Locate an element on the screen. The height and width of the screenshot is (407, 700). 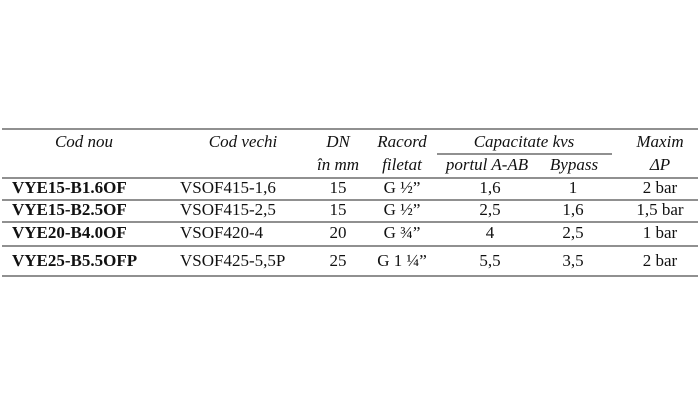
cell: G 1 ¼” is located at coordinates (402, 260).